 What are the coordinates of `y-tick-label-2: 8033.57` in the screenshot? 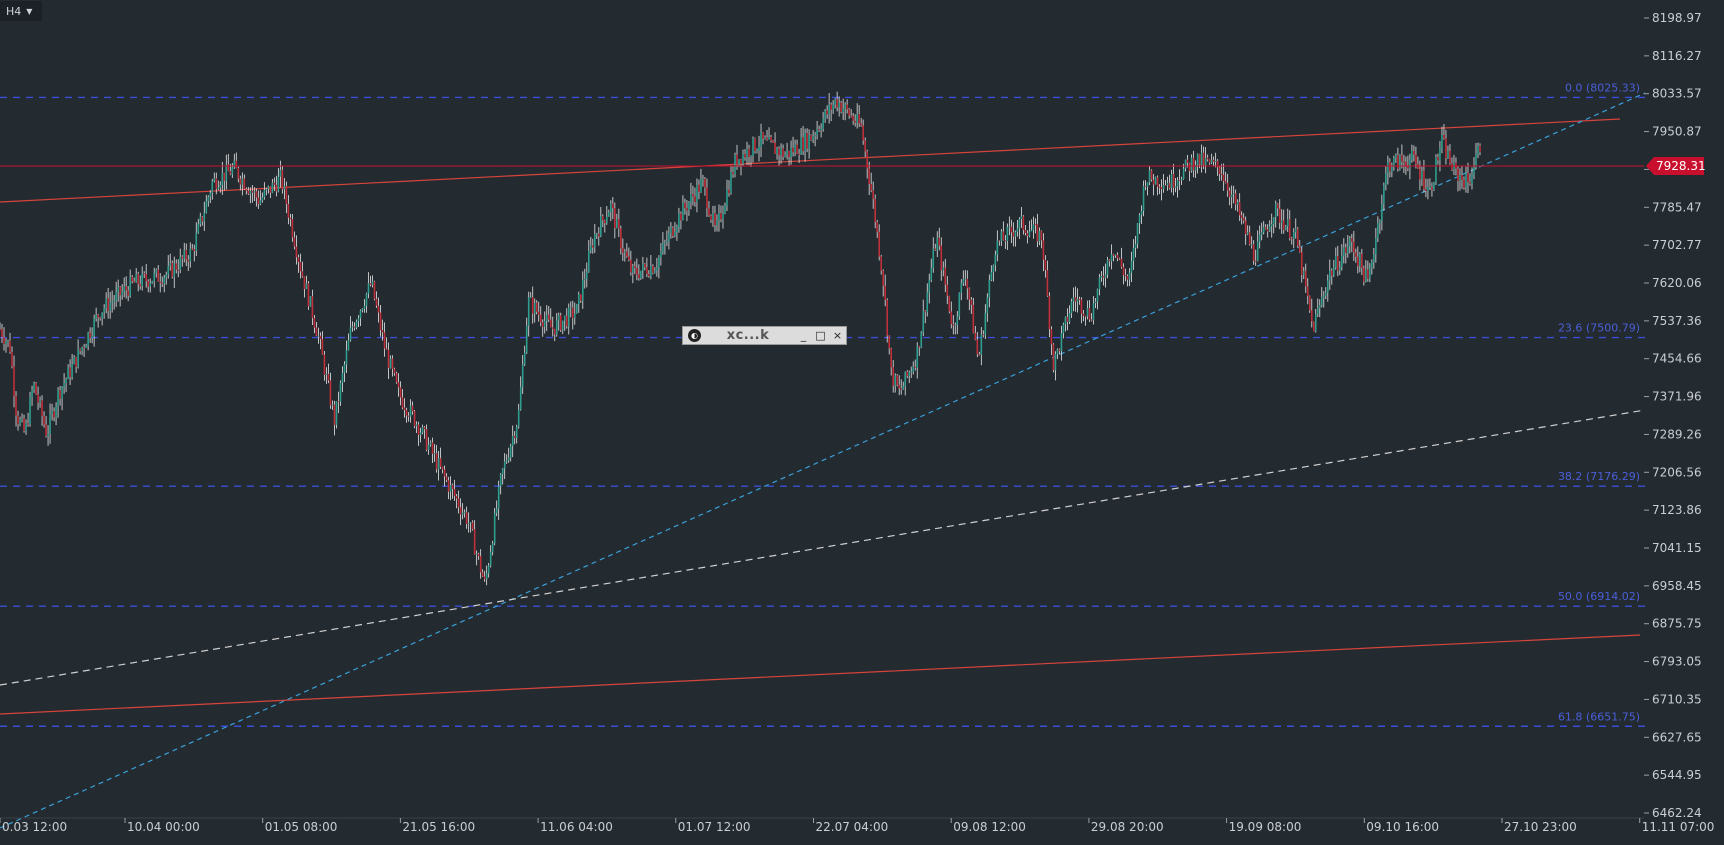 It's located at (1677, 94).